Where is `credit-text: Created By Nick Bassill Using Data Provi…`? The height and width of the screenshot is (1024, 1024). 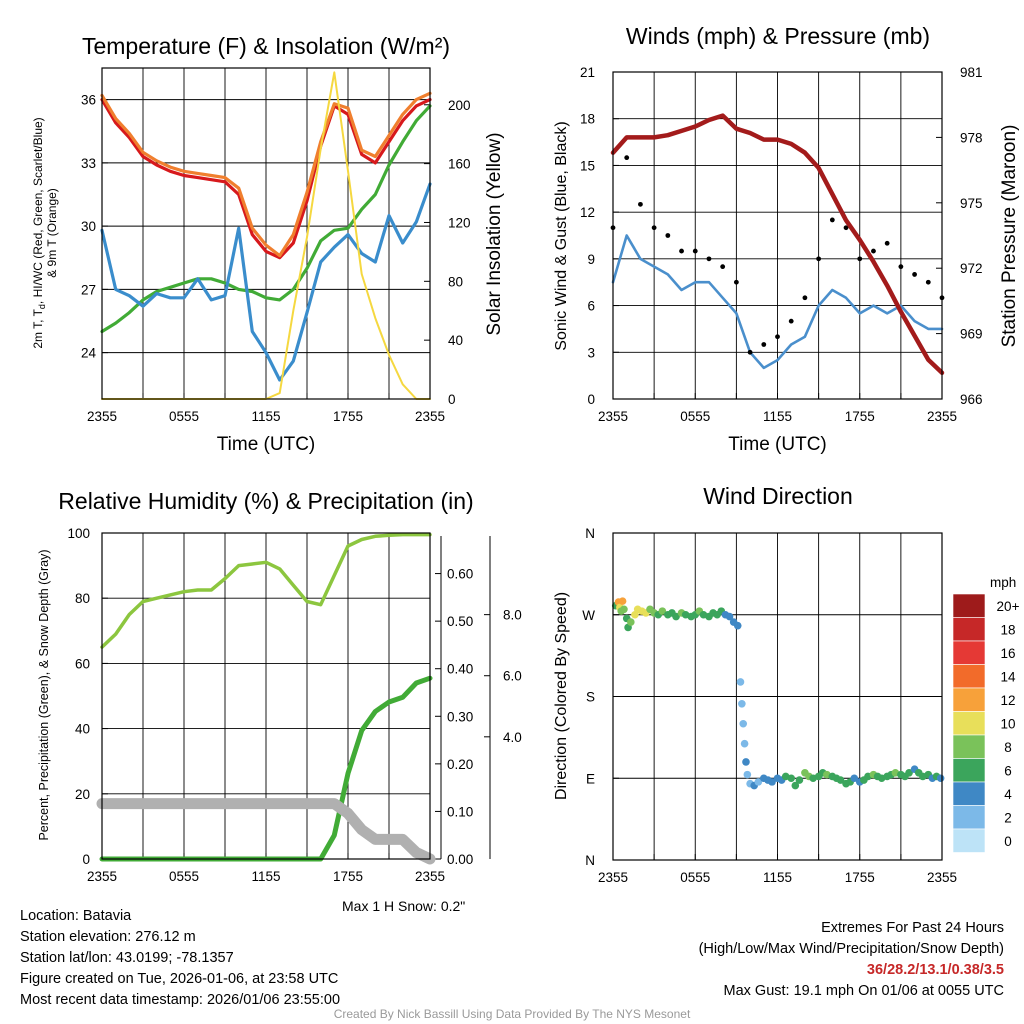 credit-text: Created By Nick Bassill Using Data Provi… is located at coordinates (512, 1014).